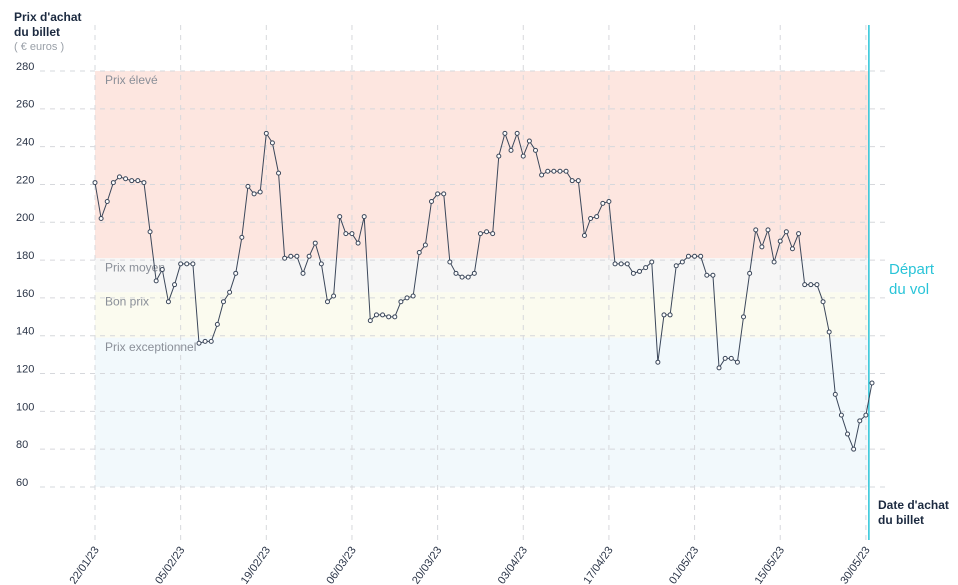 The width and height of the screenshot is (958, 585). Describe the element at coordinates (770, 565) in the screenshot. I see `x-tick-label: 15/05/23` at that location.